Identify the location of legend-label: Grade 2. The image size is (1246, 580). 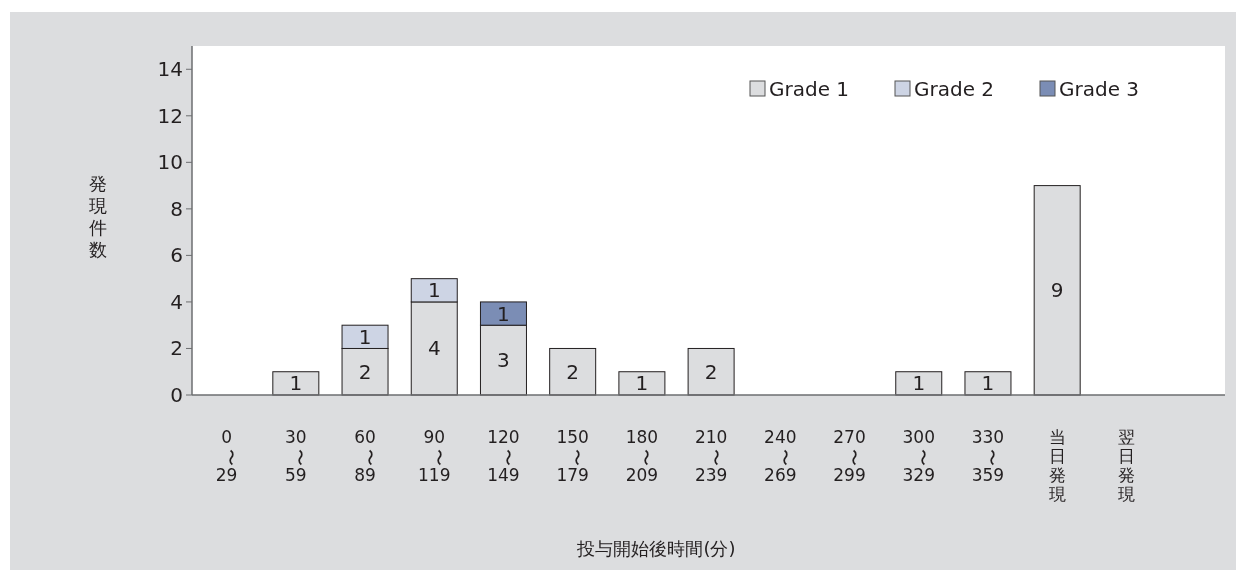
(954, 89).